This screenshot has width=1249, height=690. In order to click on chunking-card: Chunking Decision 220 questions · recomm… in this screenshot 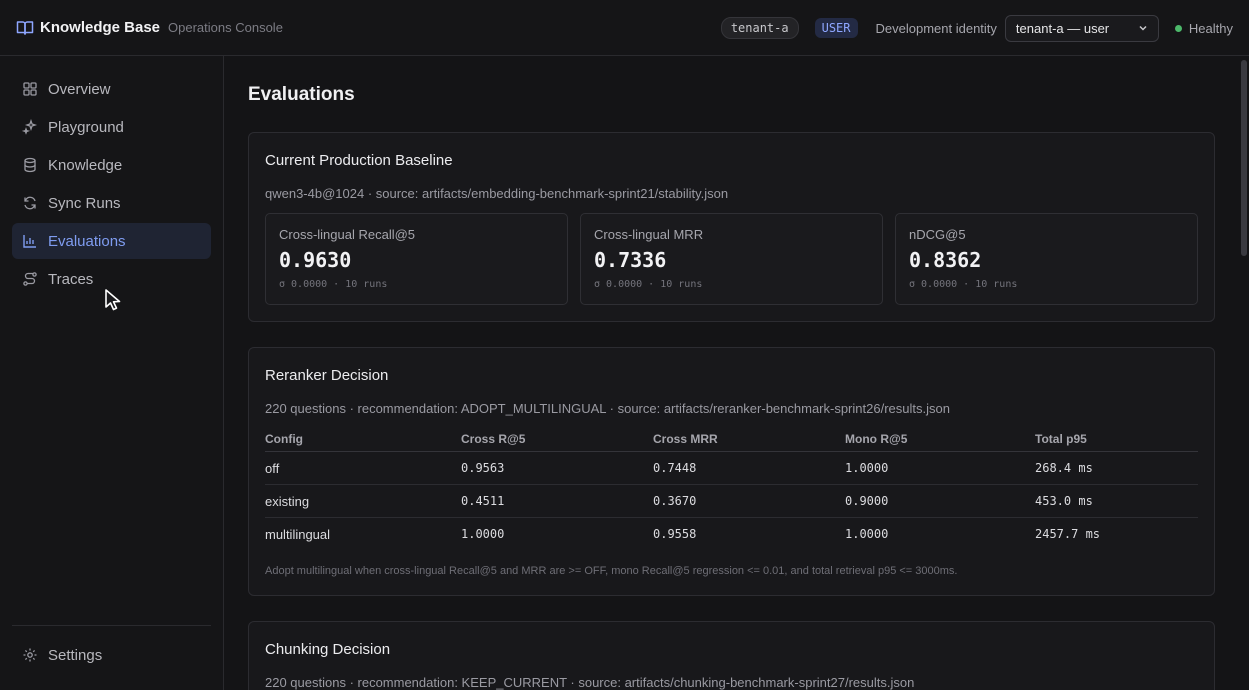, I will do `click(731, 655)`.